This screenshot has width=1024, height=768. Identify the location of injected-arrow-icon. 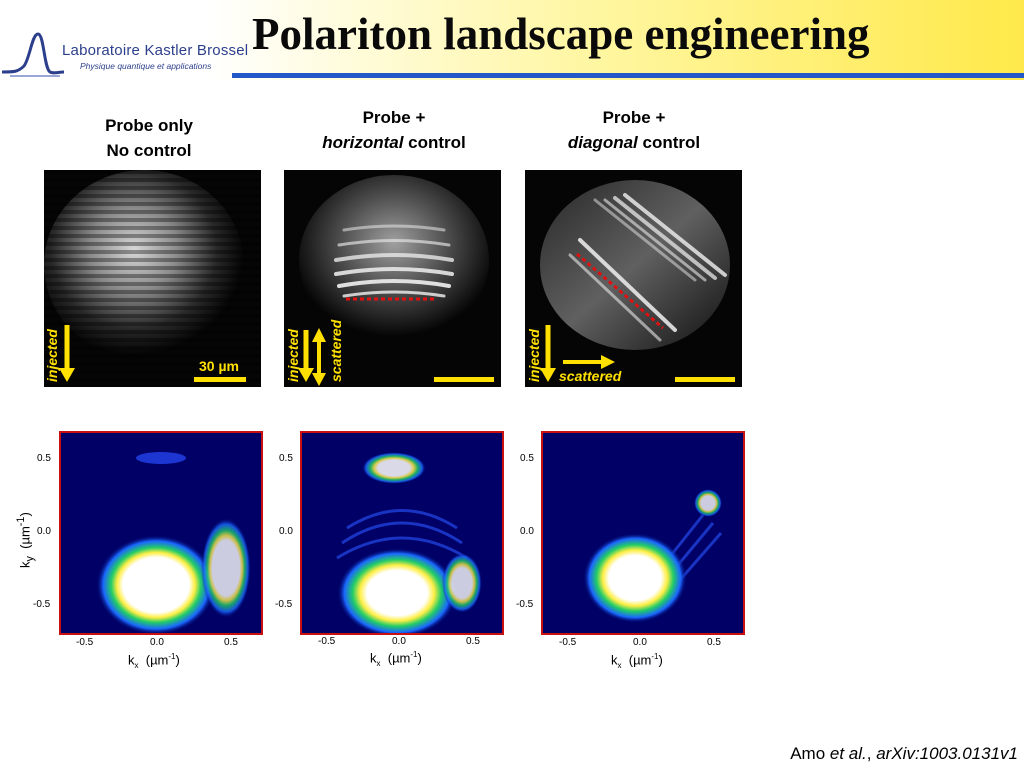
(152, 353).